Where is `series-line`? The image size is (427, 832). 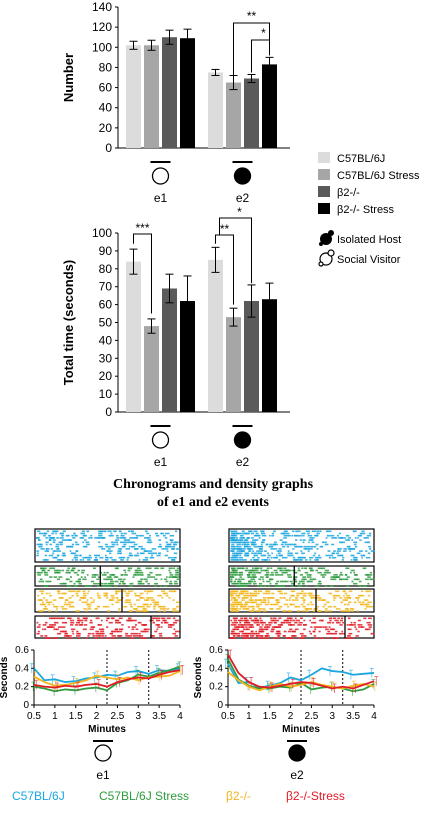
series-line is located at coordinates (301, 681).